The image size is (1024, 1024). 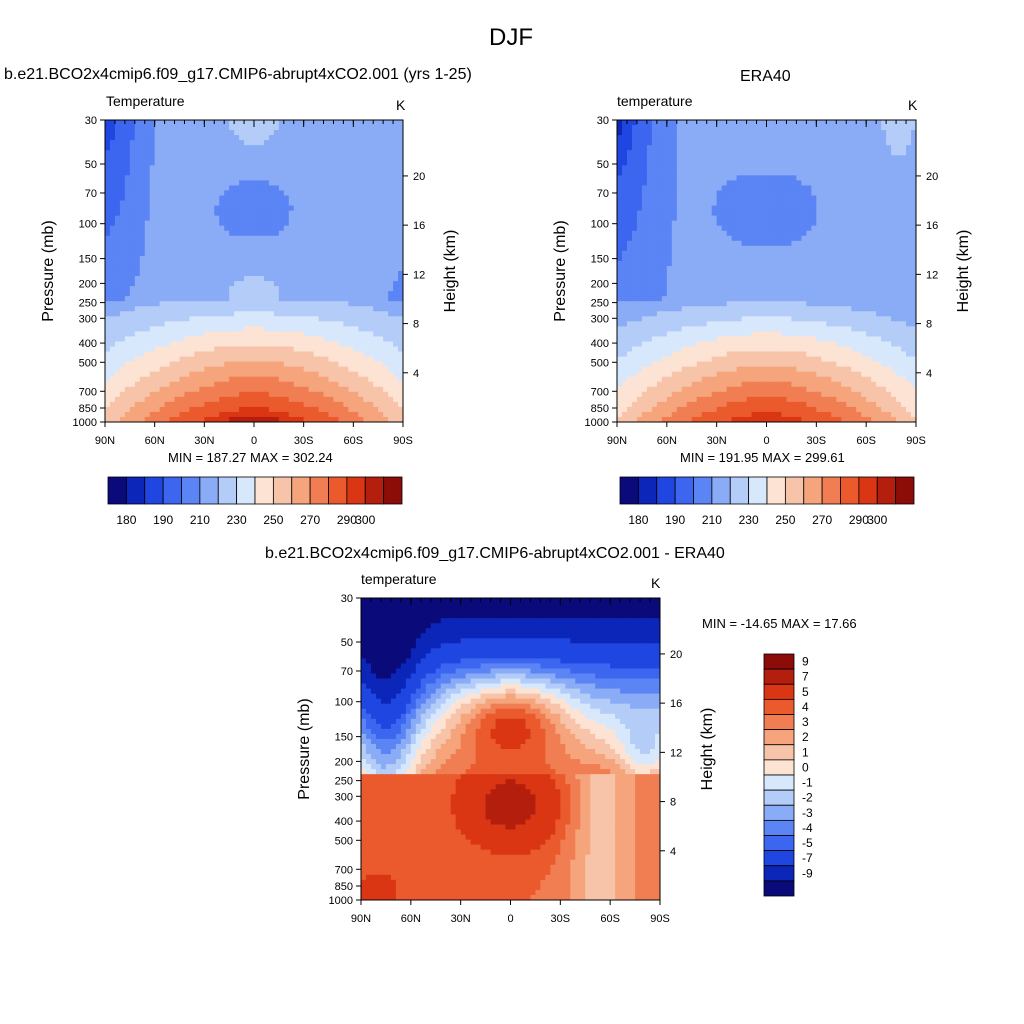 I want to click on panel1-variable-label: Temperature, so click(x=145, y=101).